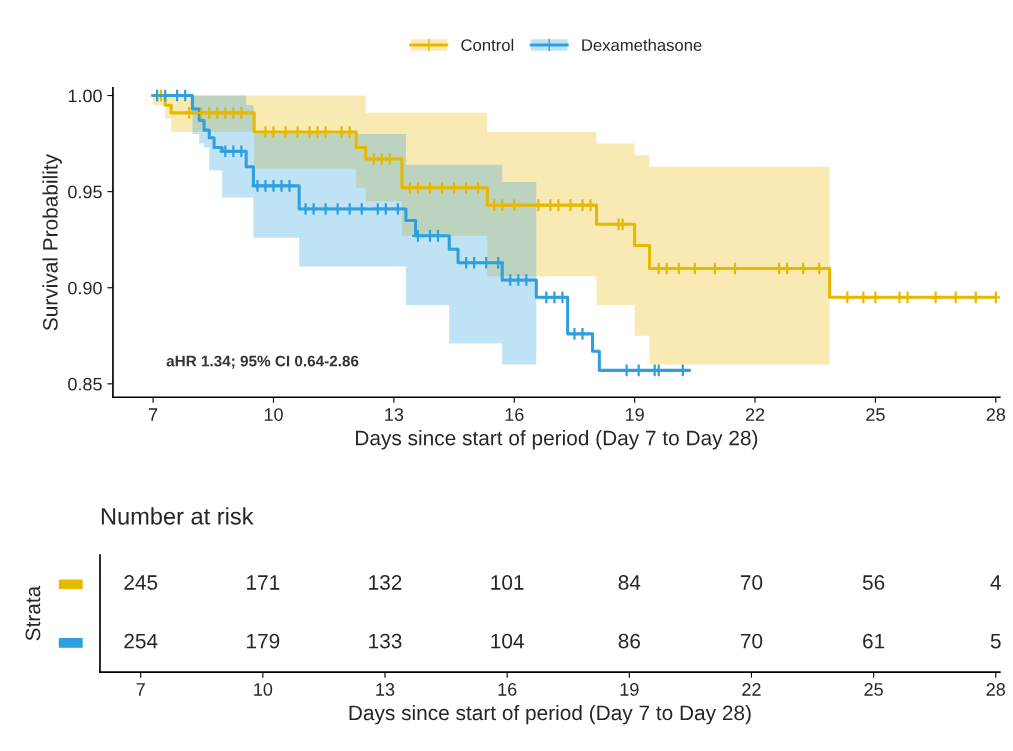 This screenshot has width=1013, height=751. I want to click on data-label: 104, so click(507, 641).